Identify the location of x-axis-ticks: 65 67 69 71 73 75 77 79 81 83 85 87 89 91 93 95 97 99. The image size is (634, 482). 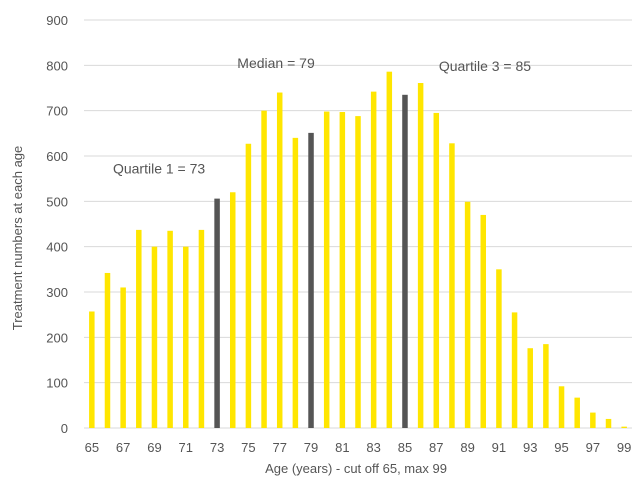
(358, 447).